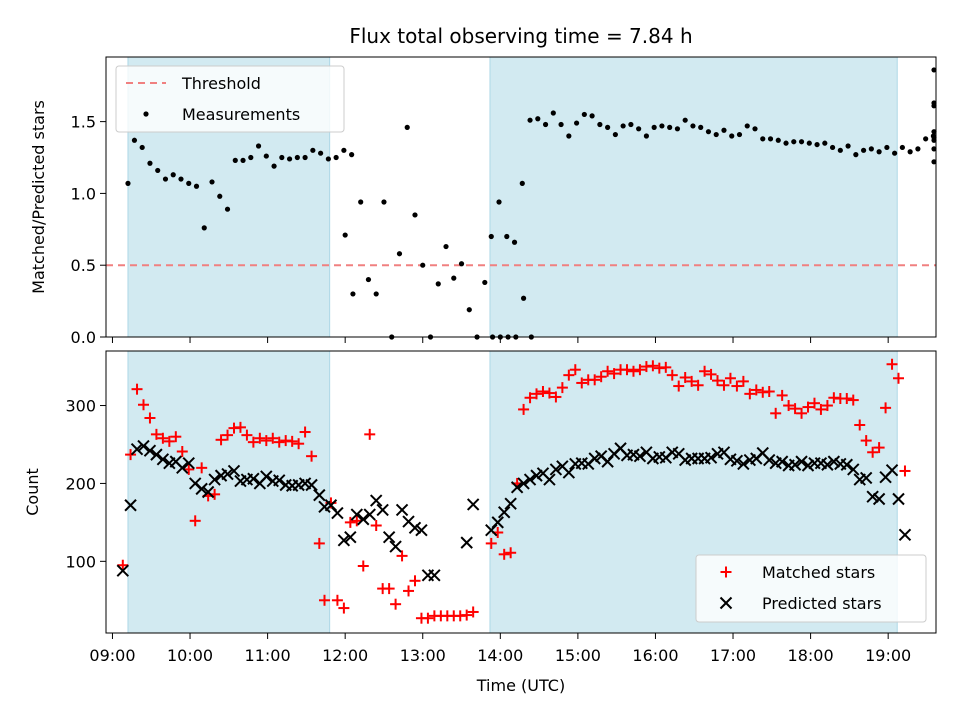 The image size is (960, 724). I want to click on x-tick-label: 16:00, so click(655, 655).